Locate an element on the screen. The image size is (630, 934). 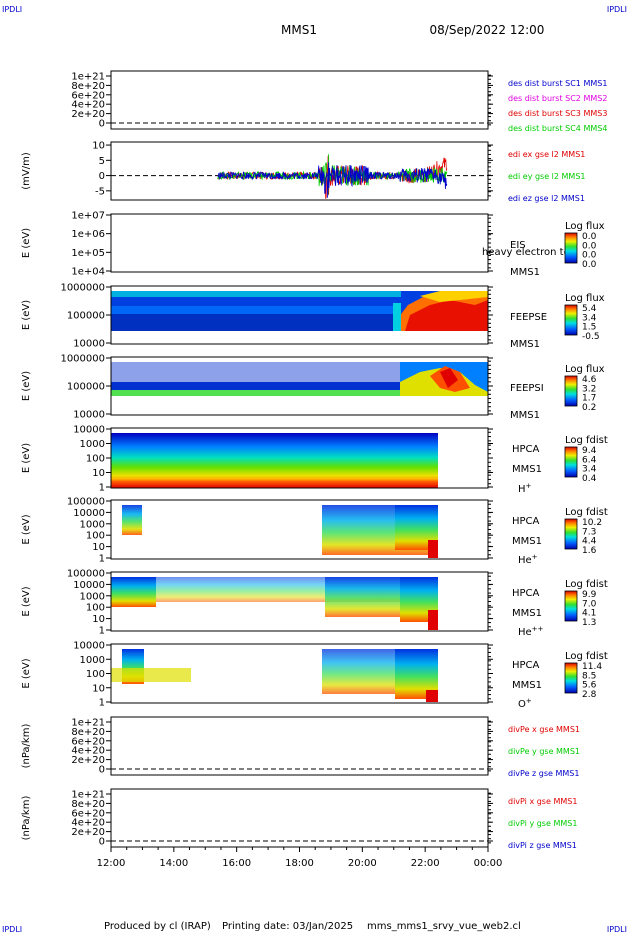
hpca-hepp-spectrogram is located at coordinates (274, 603).